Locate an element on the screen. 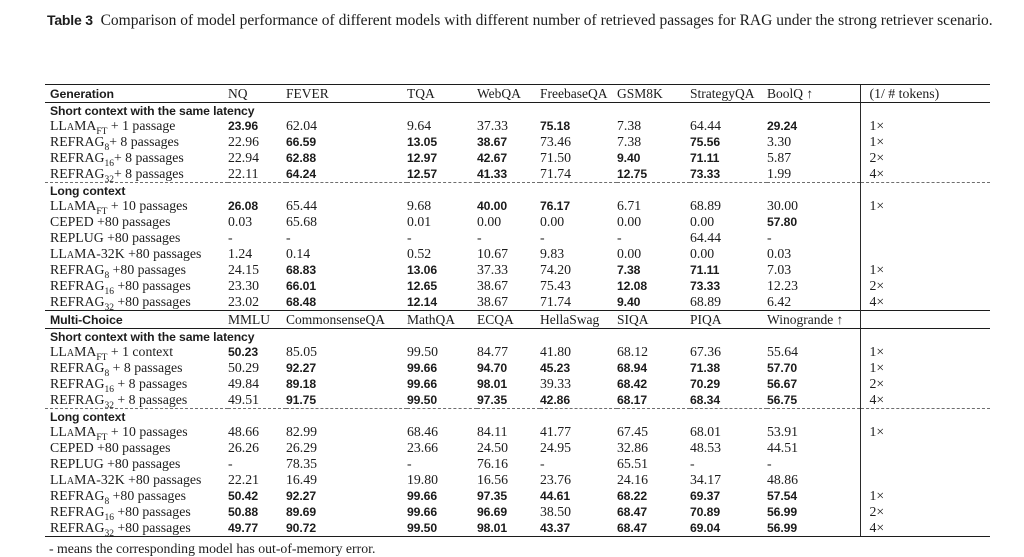 The image size is (1024, 557). metric-value: 38.67 is located at coordinates (492, 142).